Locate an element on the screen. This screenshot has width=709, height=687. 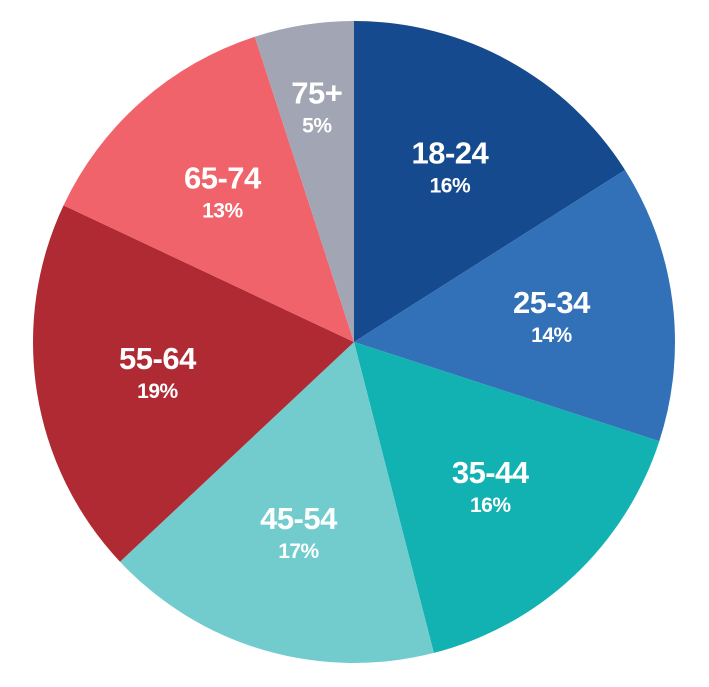
pie-slice-75+ is located at coordinates (304, 181).